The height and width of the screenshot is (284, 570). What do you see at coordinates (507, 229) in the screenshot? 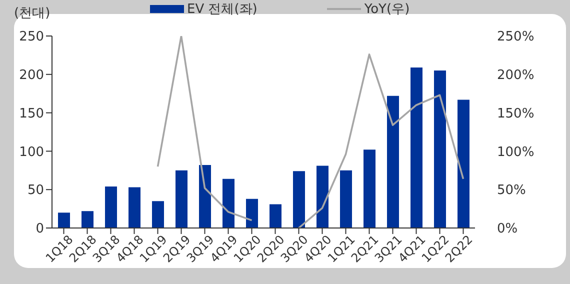
I see `y2-tick-label: 0%` at bounding box center [507, 229].